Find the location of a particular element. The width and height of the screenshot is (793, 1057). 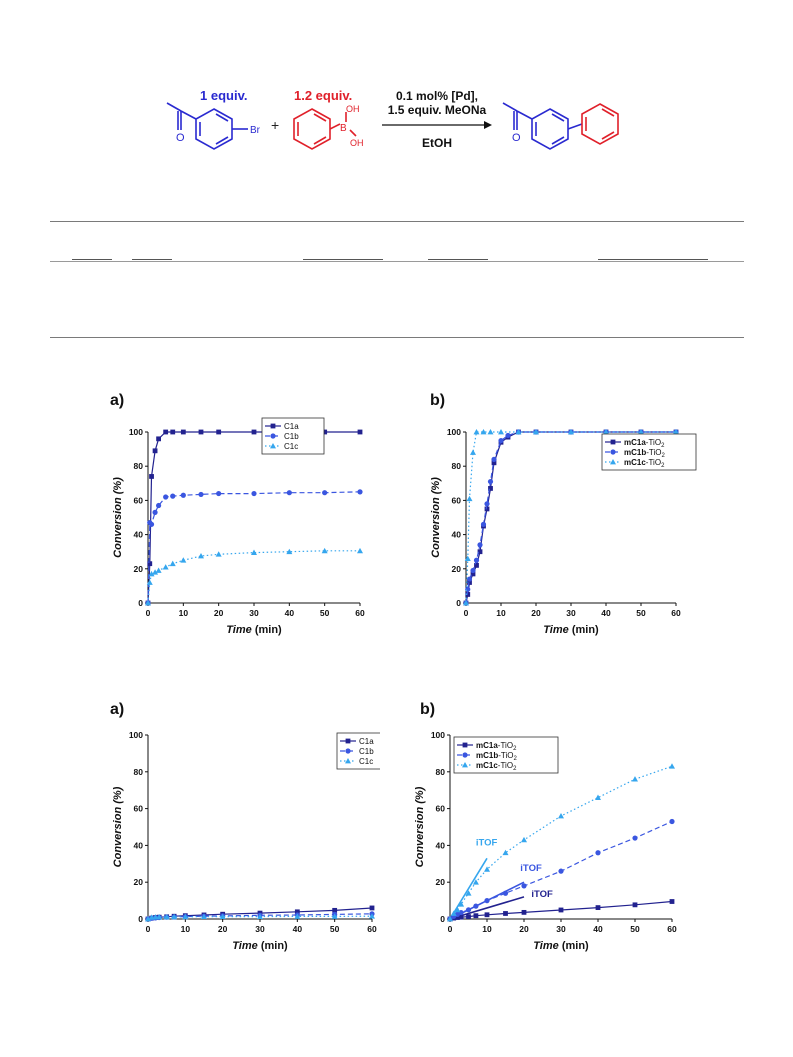

x-tick-label: 50 is located at coordinates (325, 613).